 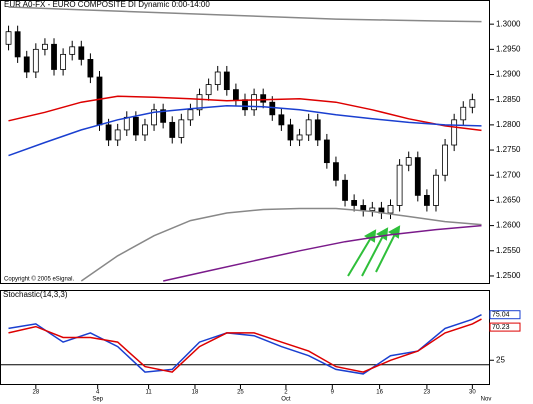 I want to click on y-tick-label: 1.2900, so click(x=508, y=74).